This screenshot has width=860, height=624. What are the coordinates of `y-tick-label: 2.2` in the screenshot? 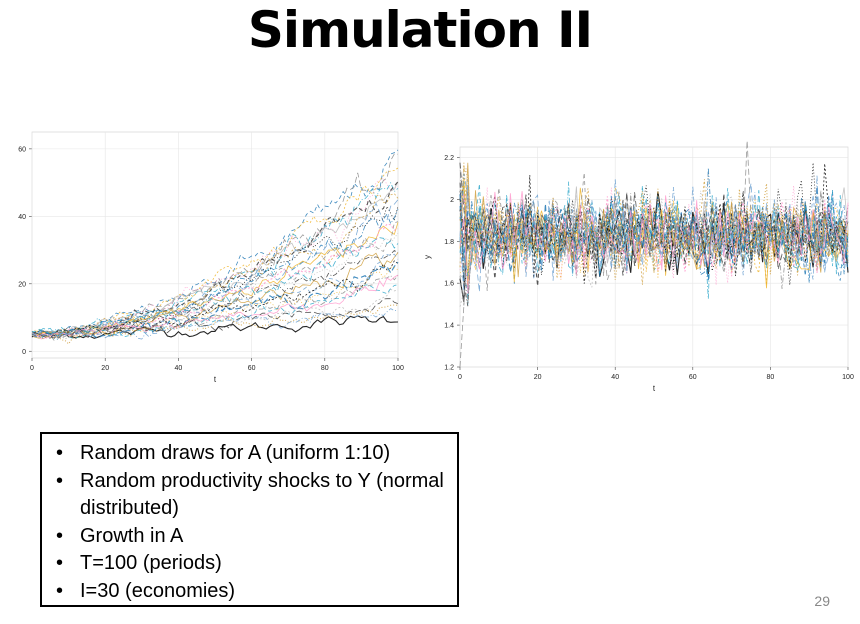 It's located at (449, 158).